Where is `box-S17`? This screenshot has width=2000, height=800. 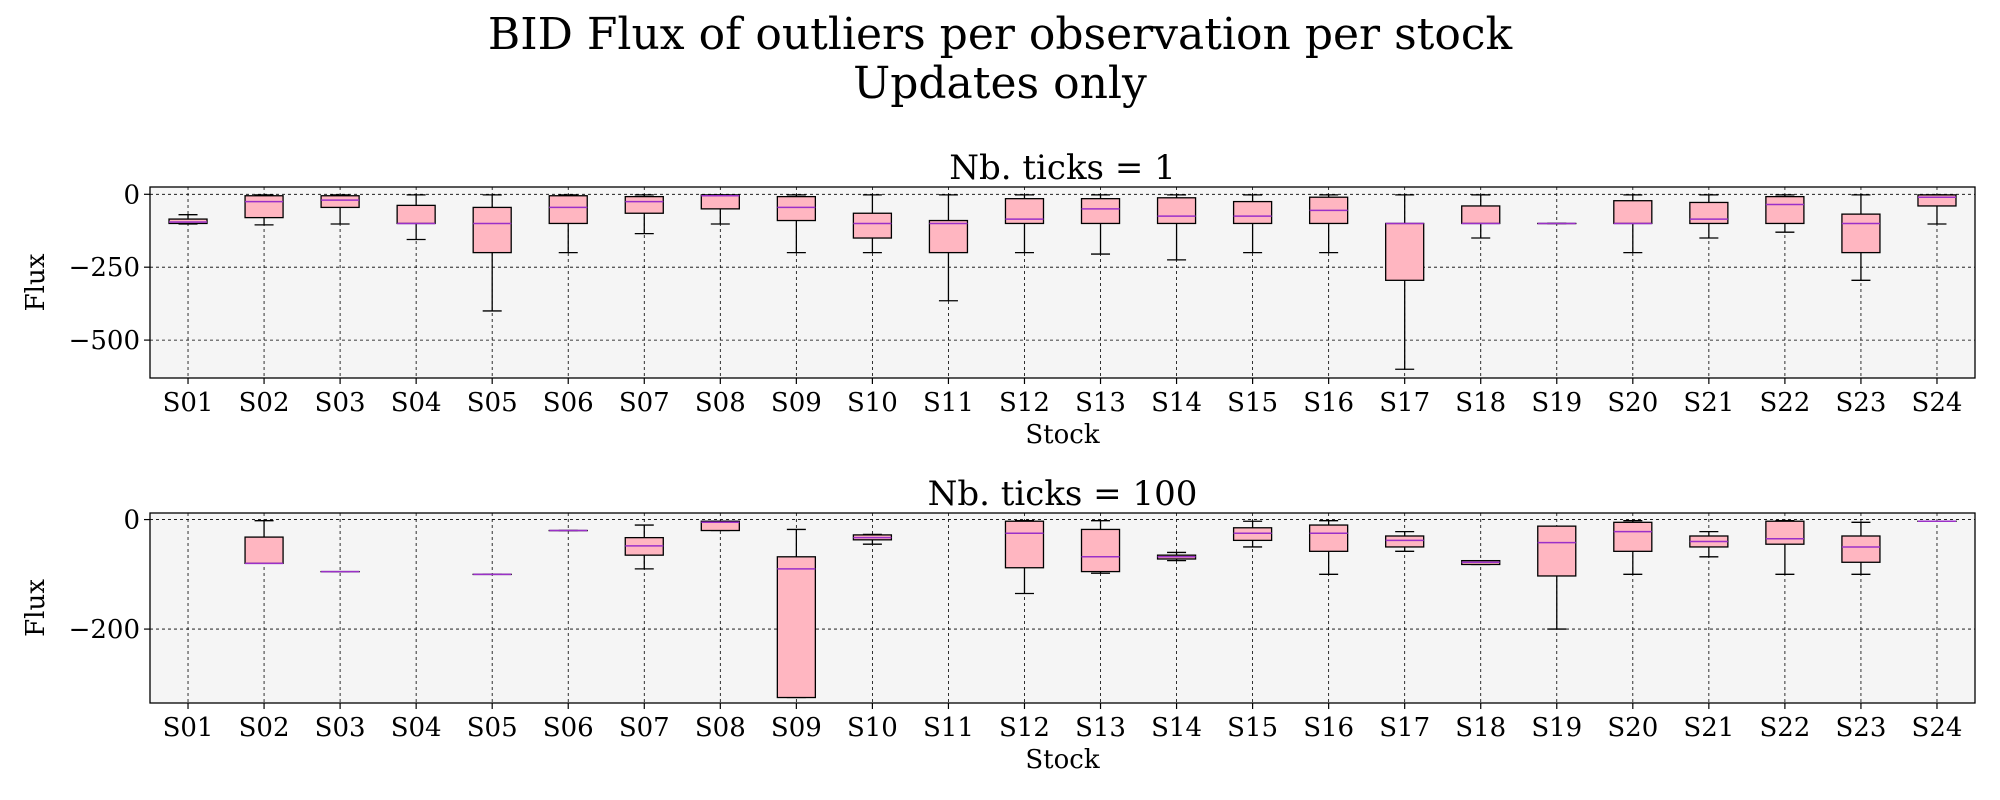
box-S17 is located at coordinates (1405, 541).